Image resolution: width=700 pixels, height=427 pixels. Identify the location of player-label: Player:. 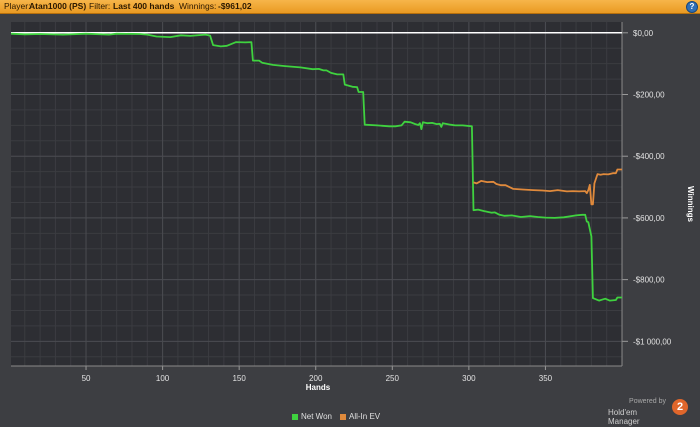
(17, 6).